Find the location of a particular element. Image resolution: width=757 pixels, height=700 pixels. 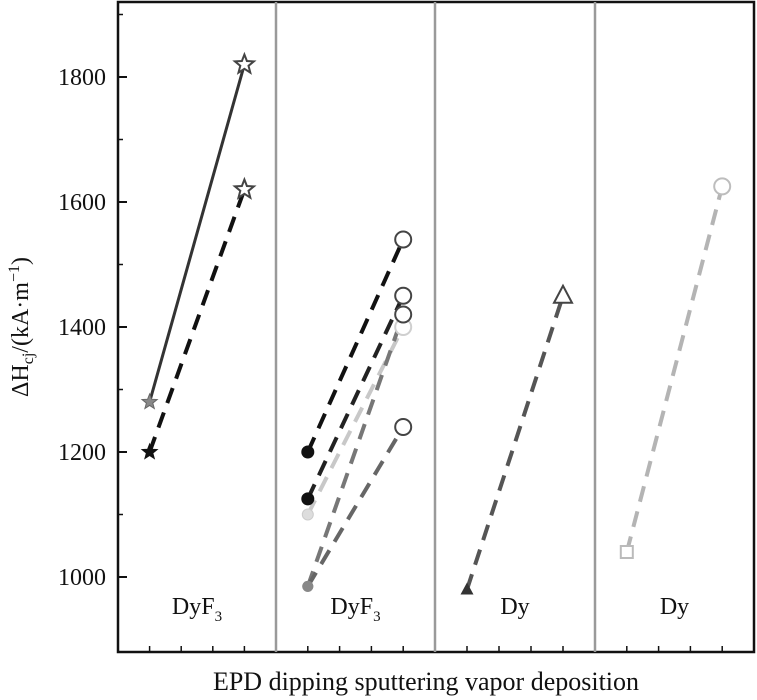

y-title-close: ) is located at coordinates (21, 261).